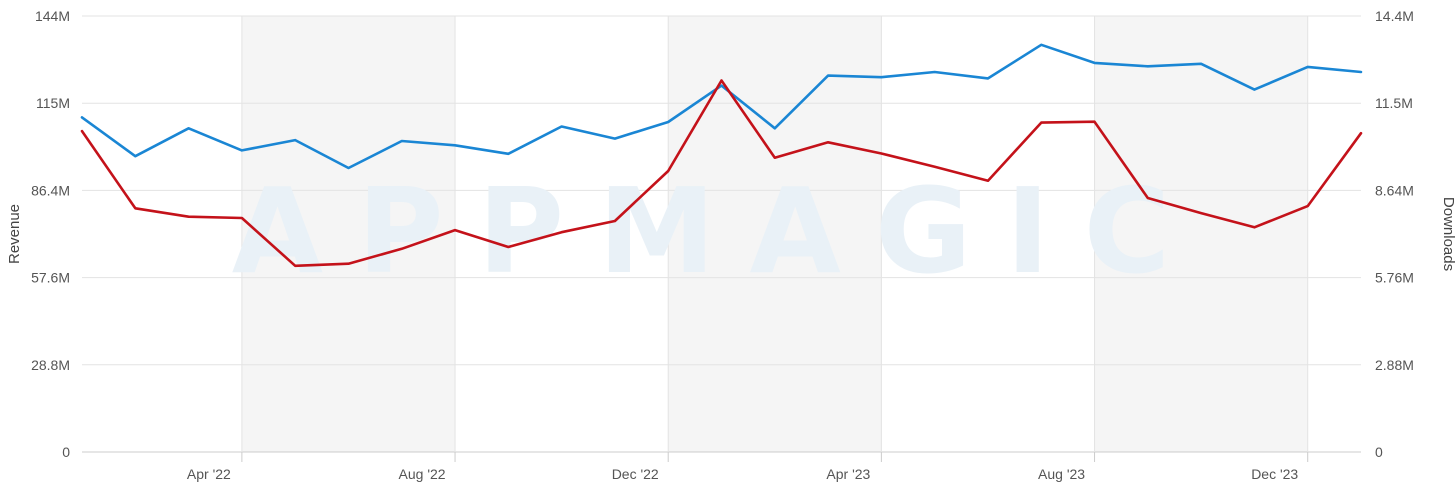 Image resolution: width=1456 pixels, height=494 pixels. I want to click on x-tick-label: Apr '23, so click(848, 474).